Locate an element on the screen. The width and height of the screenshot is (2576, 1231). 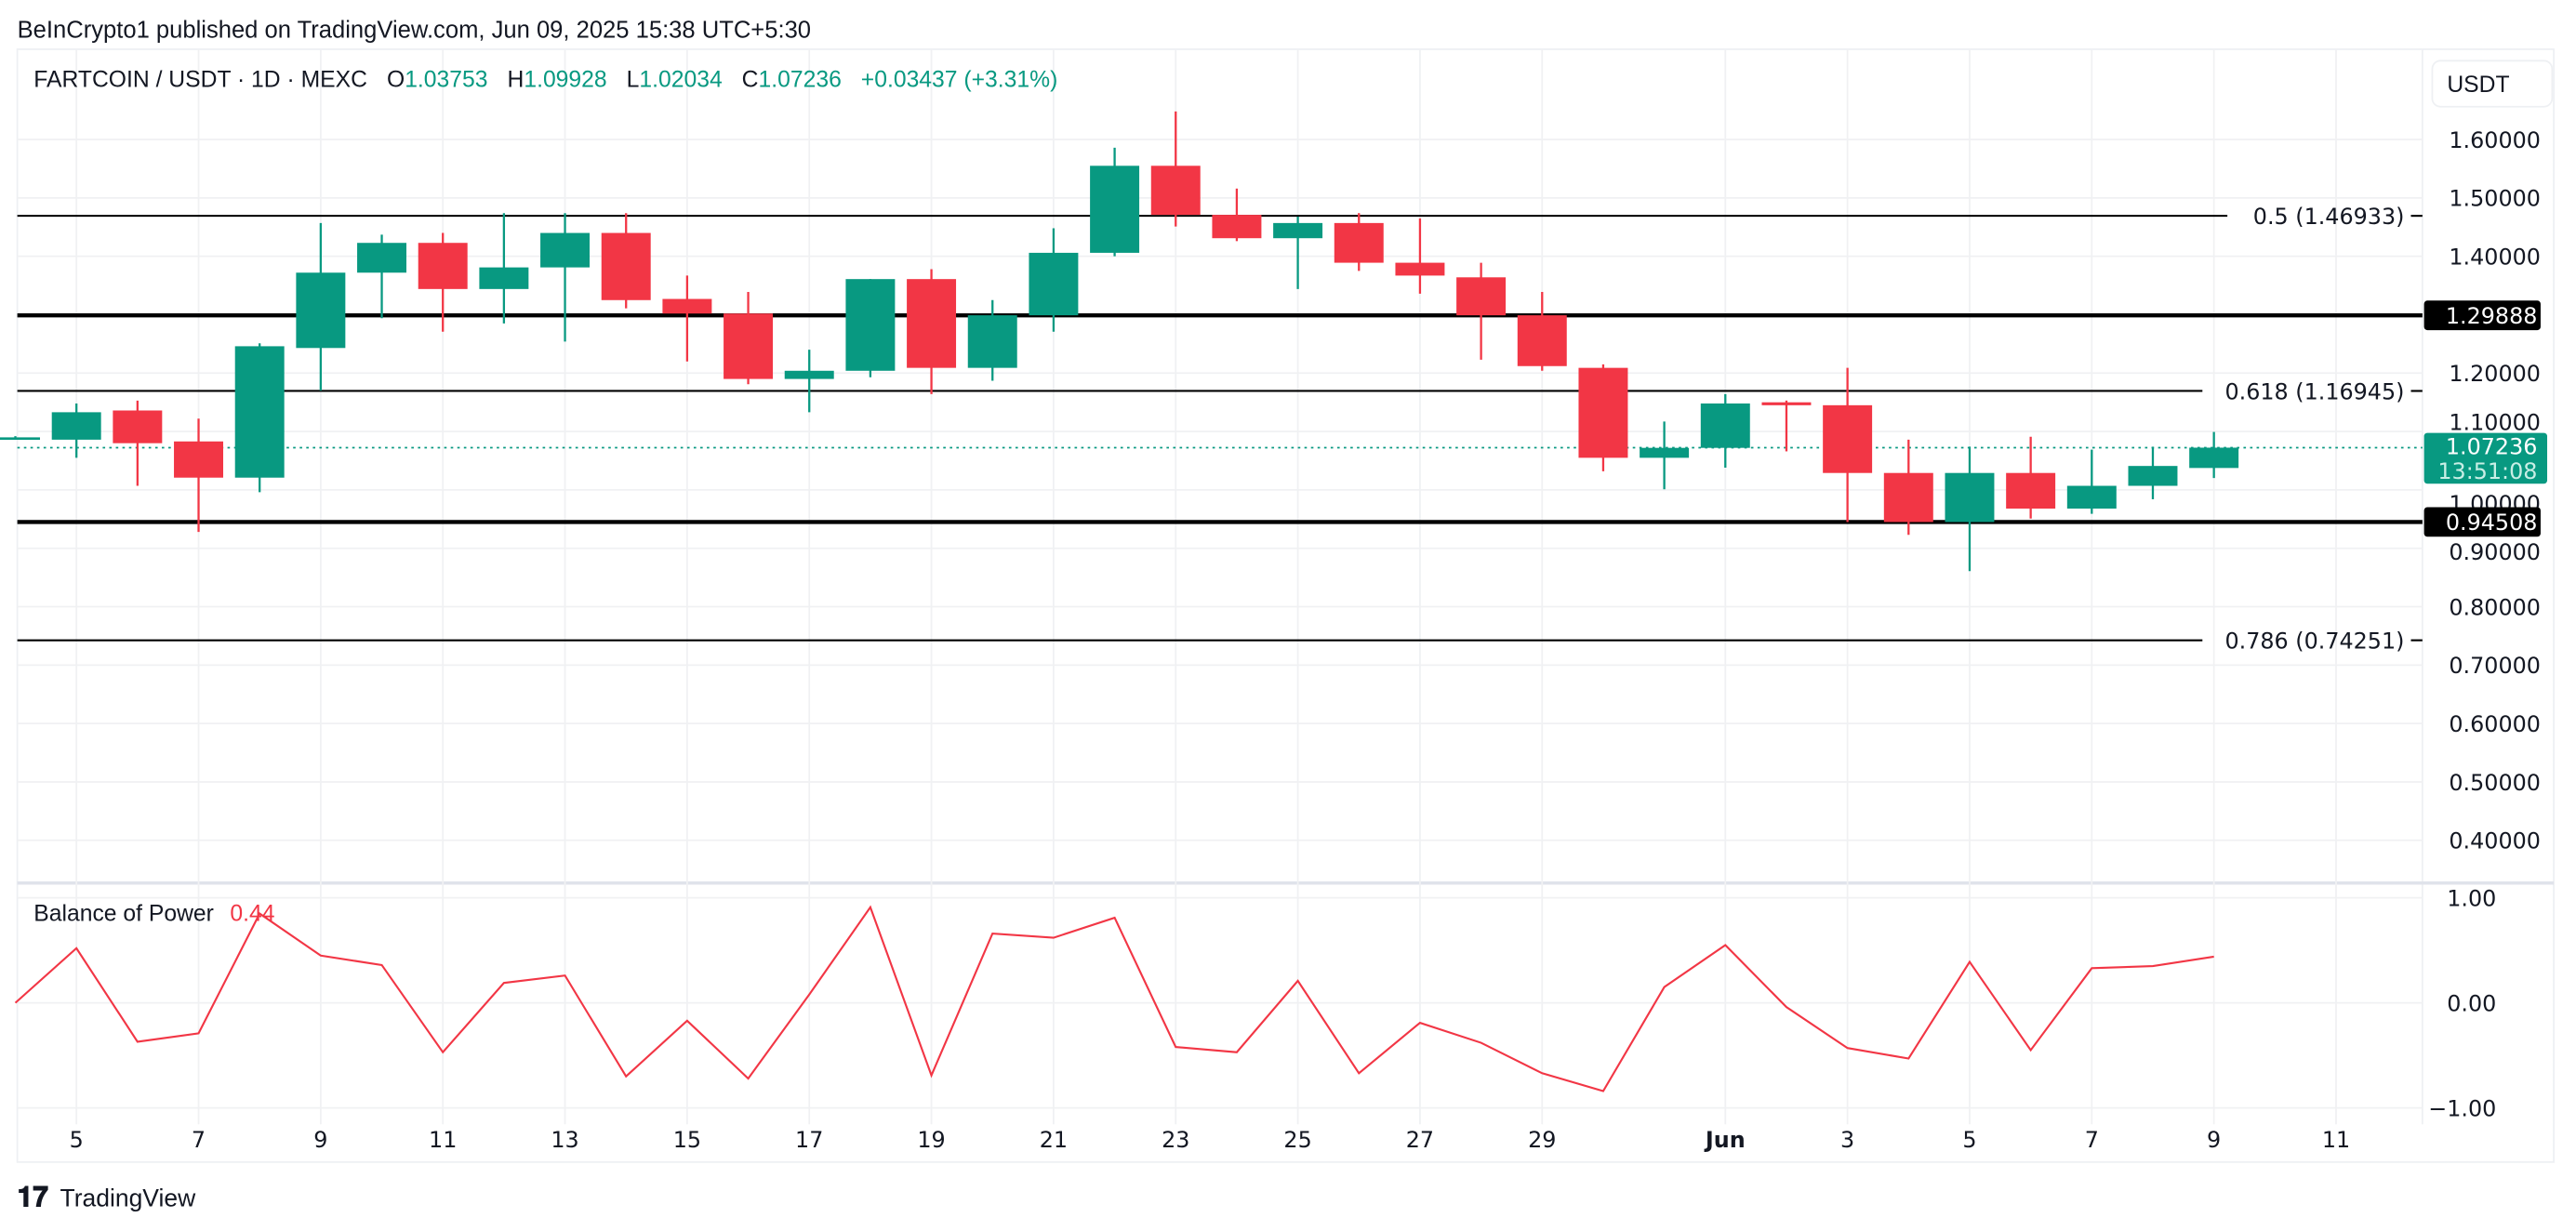
symbol-title: FARTCOIN / USDT · 1D · MEXC is located at coordinates (200, 80).